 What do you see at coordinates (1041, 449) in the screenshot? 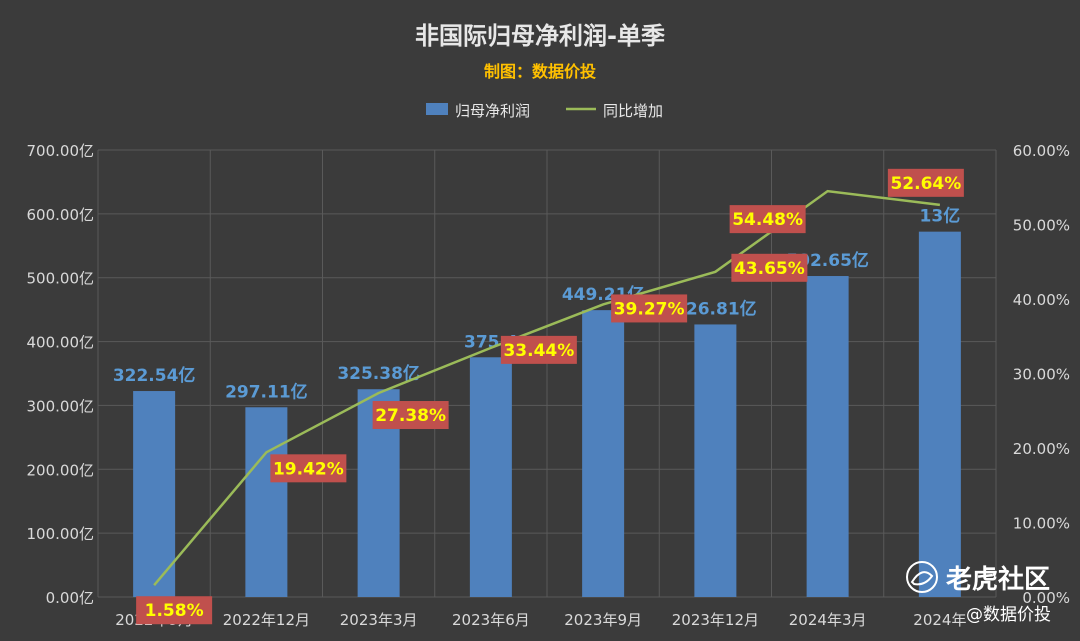
I see `y-right-tick-label: 20.00%` at bounding box center [1041, 449].